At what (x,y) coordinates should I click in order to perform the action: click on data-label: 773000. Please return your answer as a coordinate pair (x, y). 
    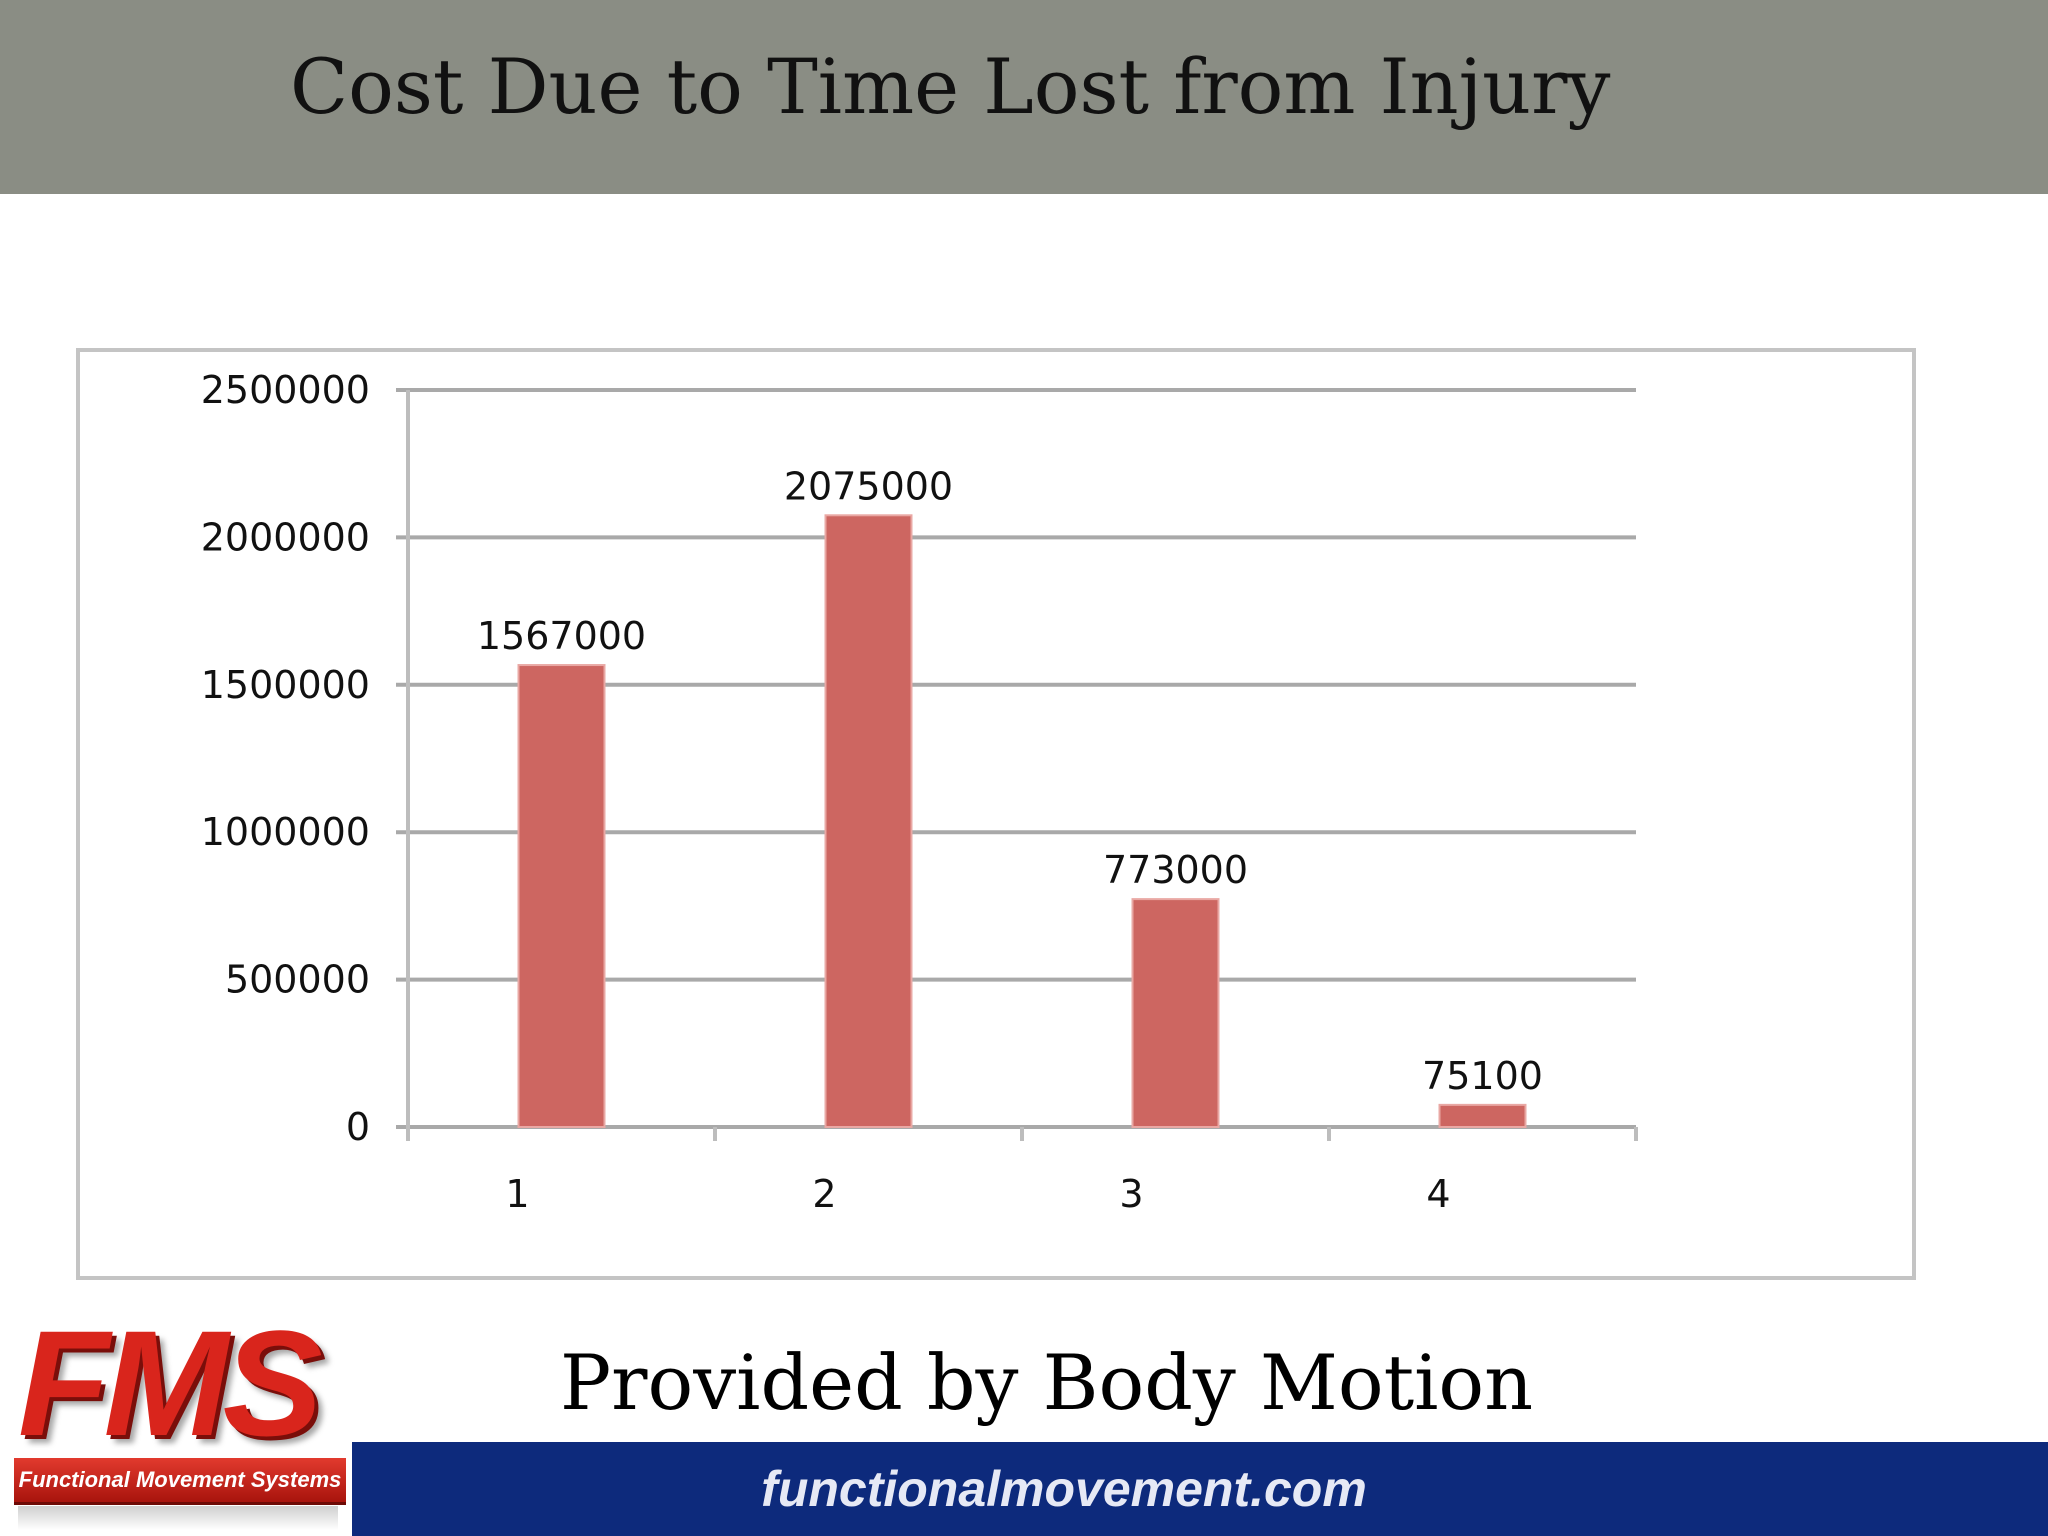
    Looking at the image, I should click on (1175, 870).